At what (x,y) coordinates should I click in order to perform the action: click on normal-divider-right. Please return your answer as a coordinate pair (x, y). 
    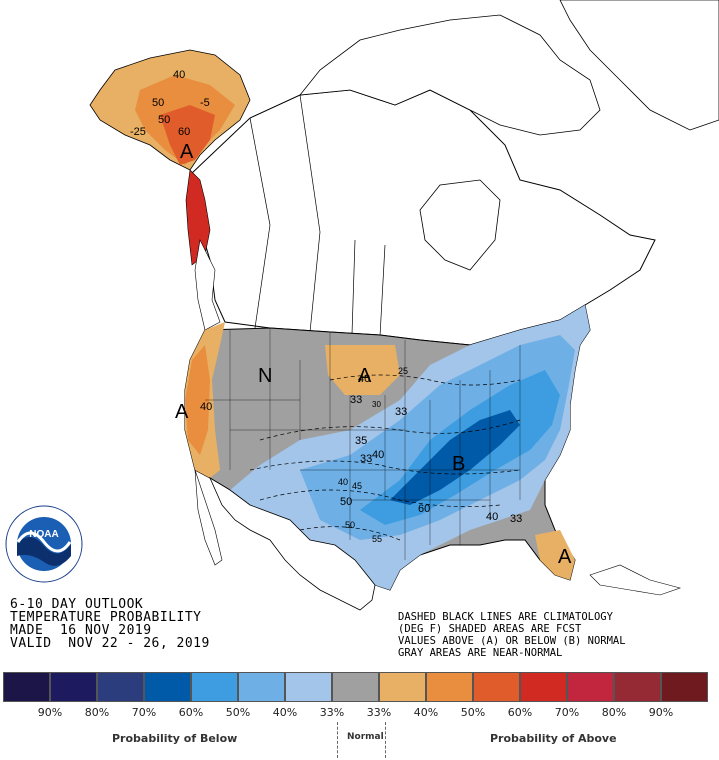
    Looking at the image, I should click on (385, 740).